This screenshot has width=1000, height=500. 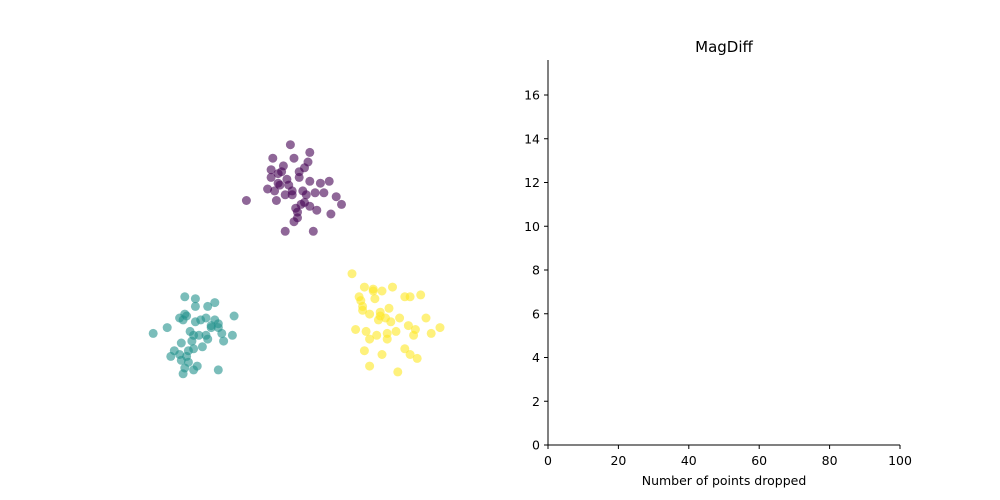 I want to click on y-tick-label: 10, so click(x=532, y=226).